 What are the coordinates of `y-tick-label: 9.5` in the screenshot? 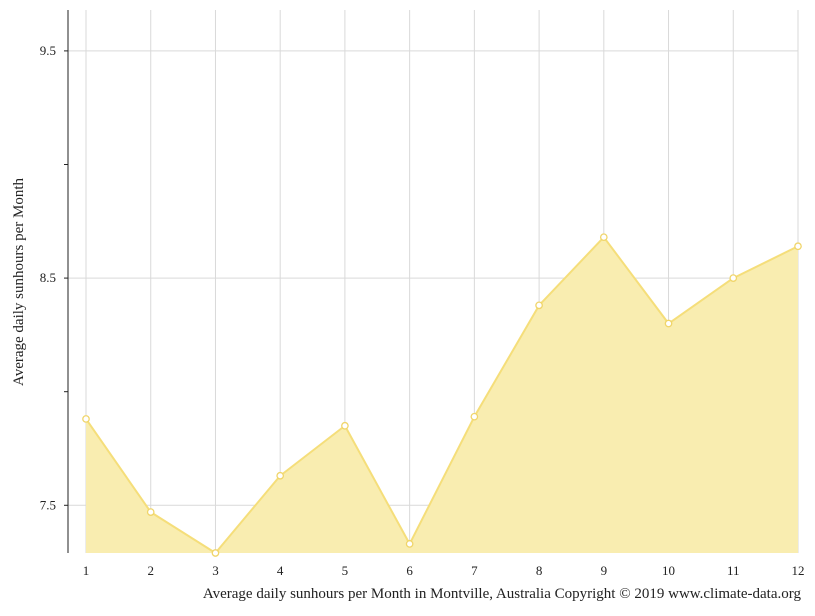 It's located at (48, 50).